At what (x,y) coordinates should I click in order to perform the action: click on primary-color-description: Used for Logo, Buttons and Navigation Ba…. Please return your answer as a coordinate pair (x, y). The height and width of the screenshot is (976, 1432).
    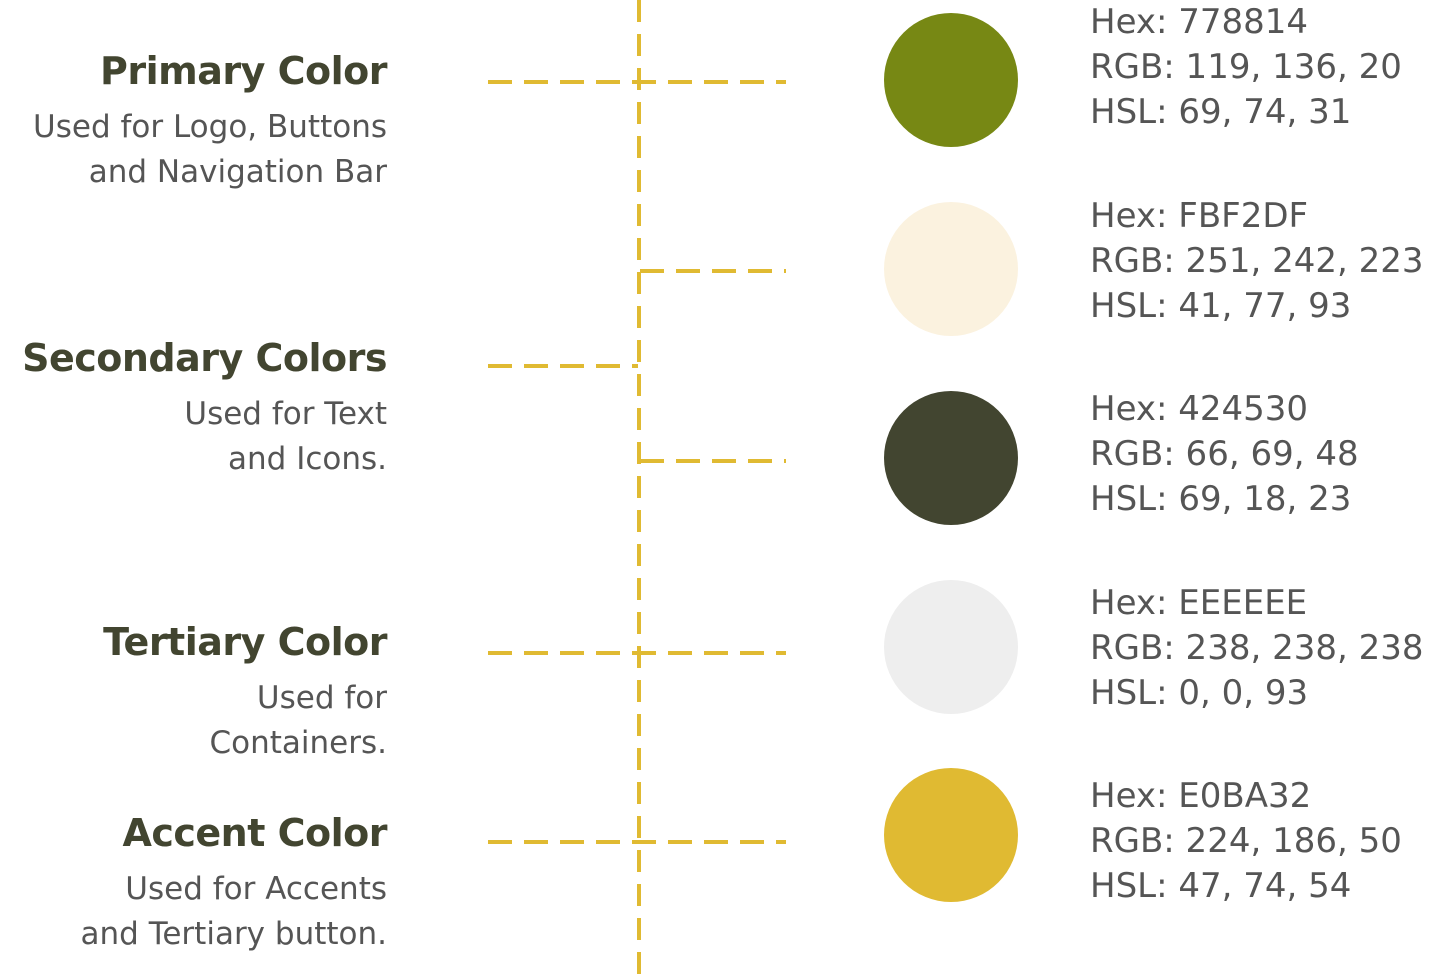
    Looking at the image, I should click on (210, 150).